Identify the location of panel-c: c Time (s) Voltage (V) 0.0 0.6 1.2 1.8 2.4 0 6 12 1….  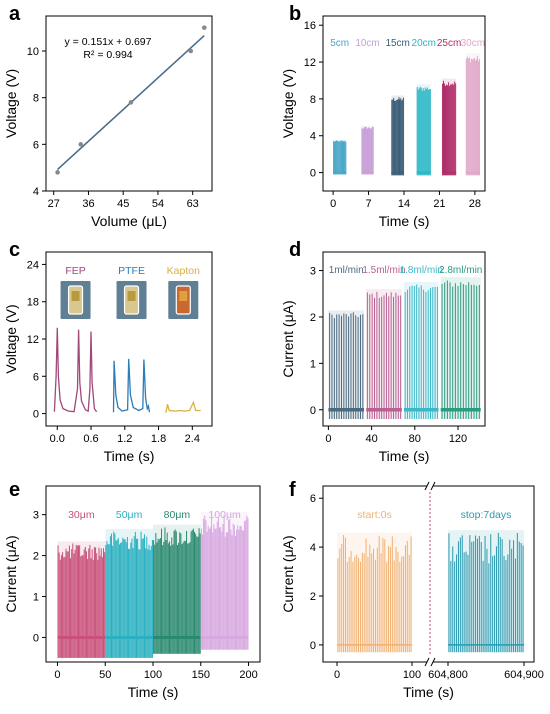
(108, 351).